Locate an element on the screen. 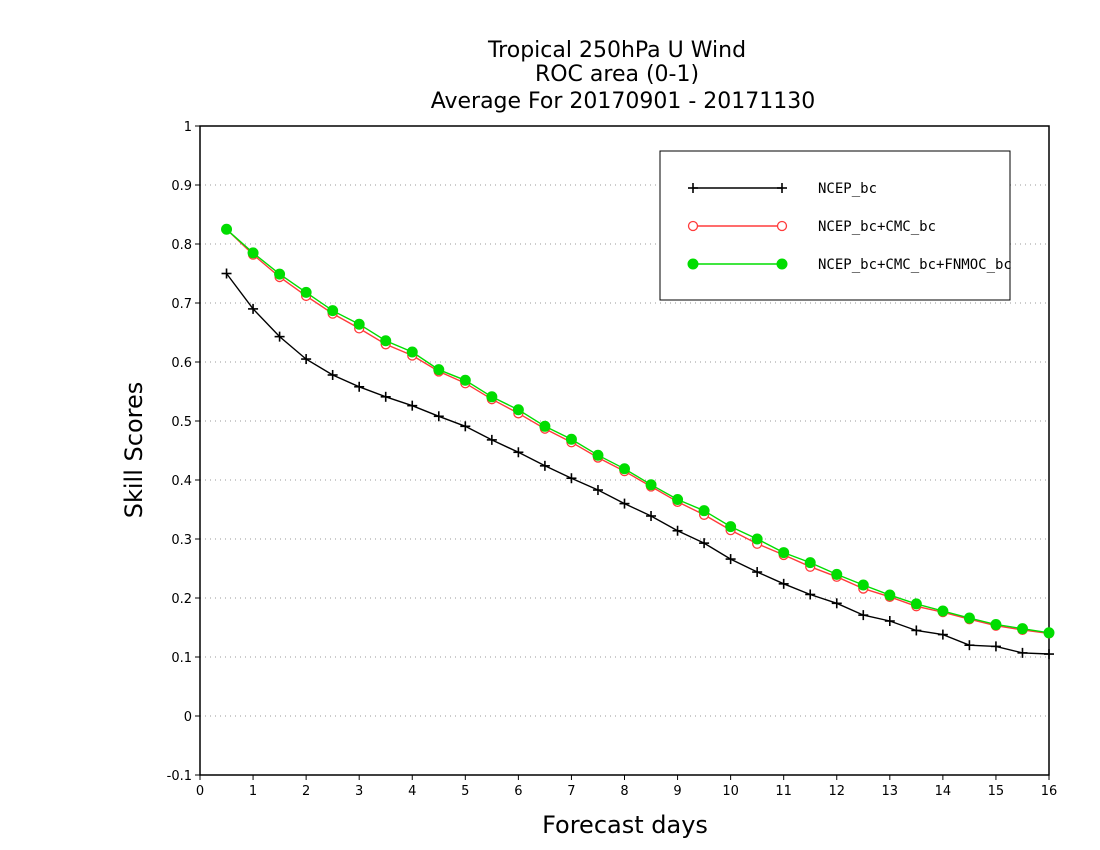  x-tick-label: 14 is located at coordinates (943, 791).